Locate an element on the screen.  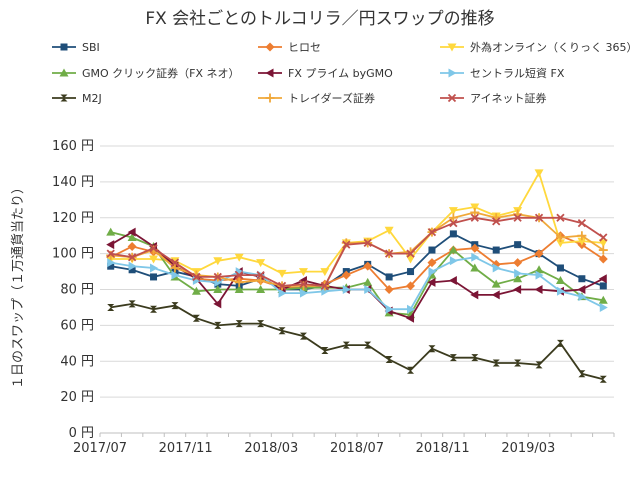
legend-label: GMO クリック証券（FX ネオ） is located at coordinates (161, 73).